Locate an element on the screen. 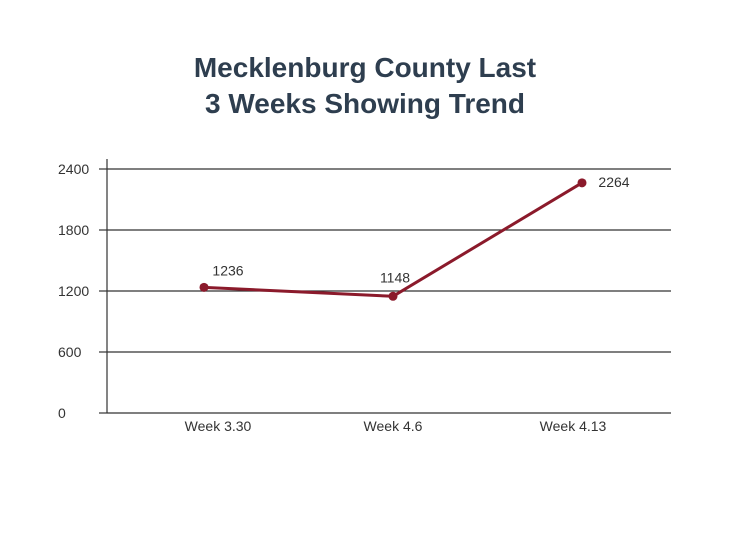  y-tick-label: 0 is located at coordinates (62, 413).